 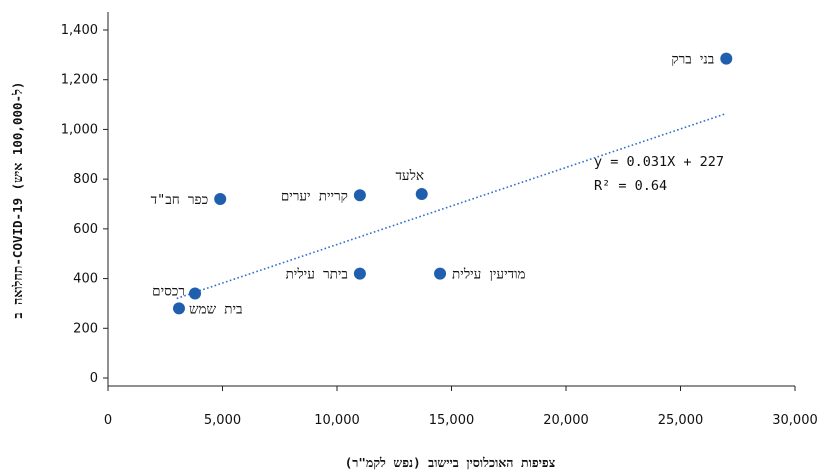 I want to click on y-tick-label: 400, so click(x=85, y=279).